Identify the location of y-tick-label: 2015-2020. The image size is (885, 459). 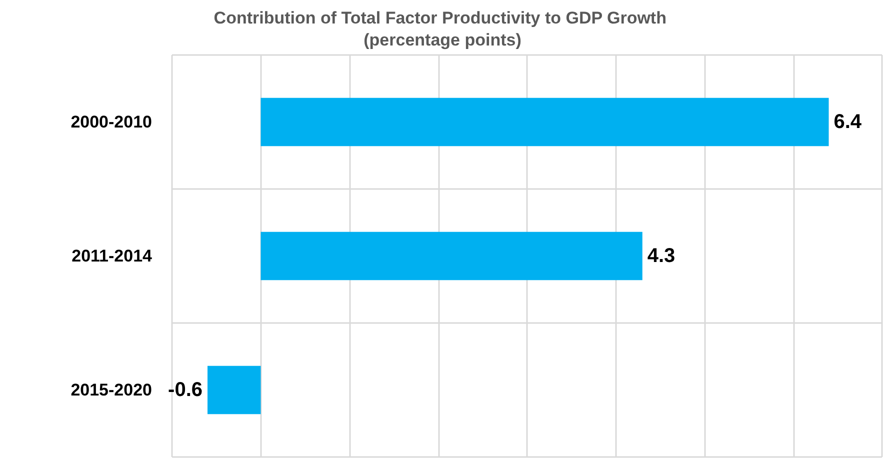
(111, 390).